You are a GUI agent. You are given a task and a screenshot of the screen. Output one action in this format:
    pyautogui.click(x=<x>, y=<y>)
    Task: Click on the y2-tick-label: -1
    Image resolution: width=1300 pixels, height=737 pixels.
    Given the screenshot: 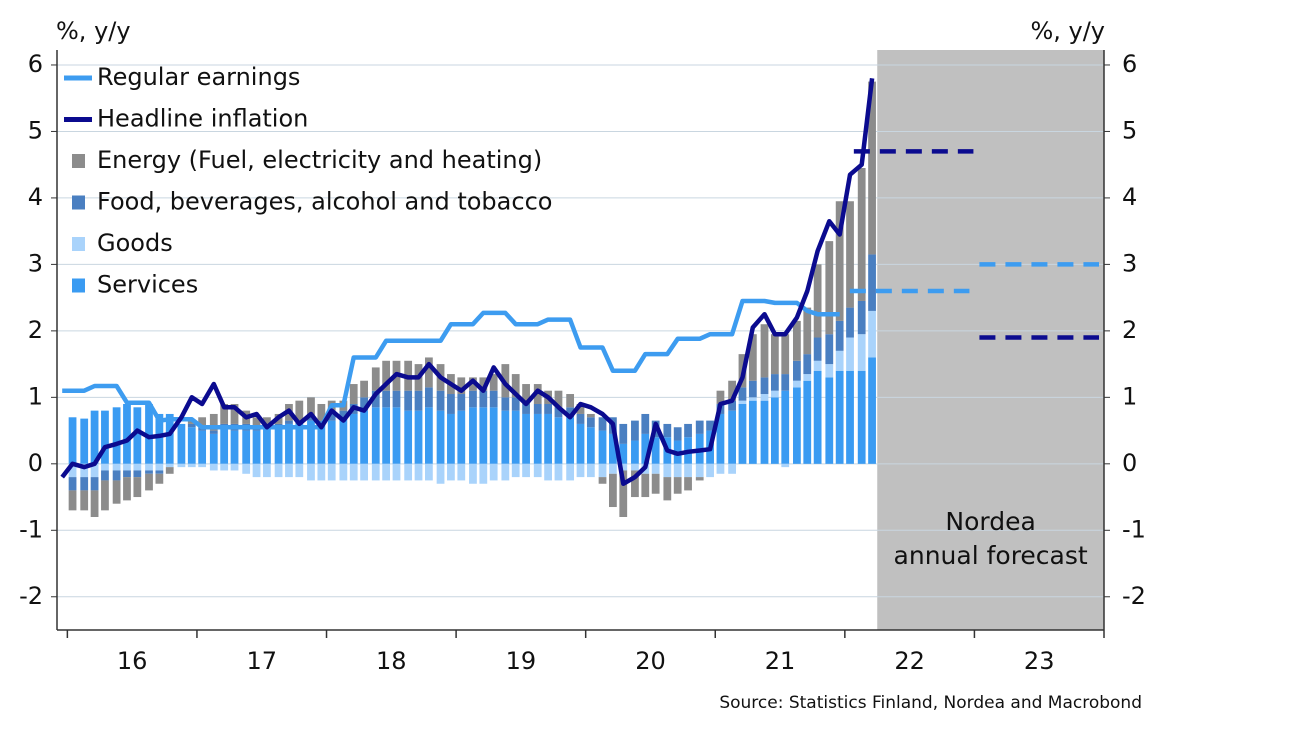 What is the action you would take?
    pyautogui.click(x=1134, y=529)
    